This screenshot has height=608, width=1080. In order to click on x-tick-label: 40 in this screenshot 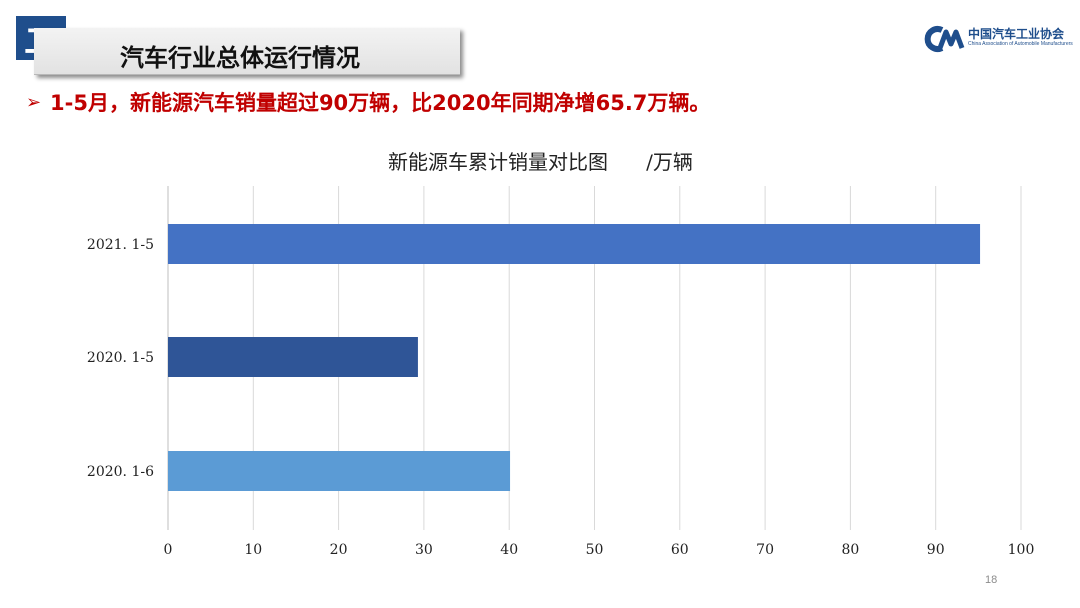, I will do `click(509, 550)`.